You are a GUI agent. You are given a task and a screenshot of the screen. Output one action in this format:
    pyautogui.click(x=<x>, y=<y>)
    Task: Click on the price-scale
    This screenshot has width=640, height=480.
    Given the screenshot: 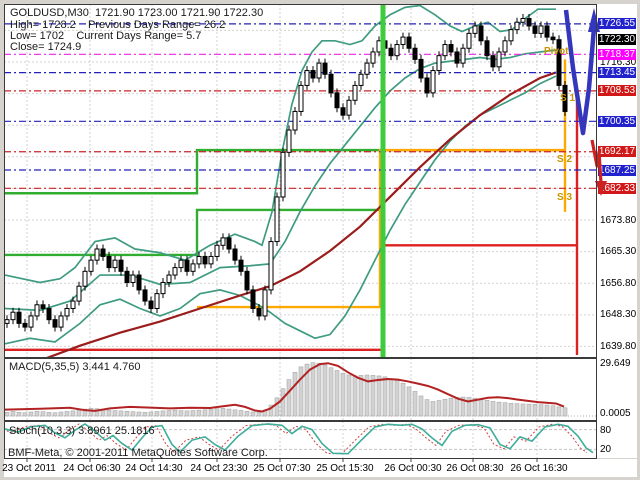 What is the action you would take?
    pyautogui.click(x=617, y=231)
    